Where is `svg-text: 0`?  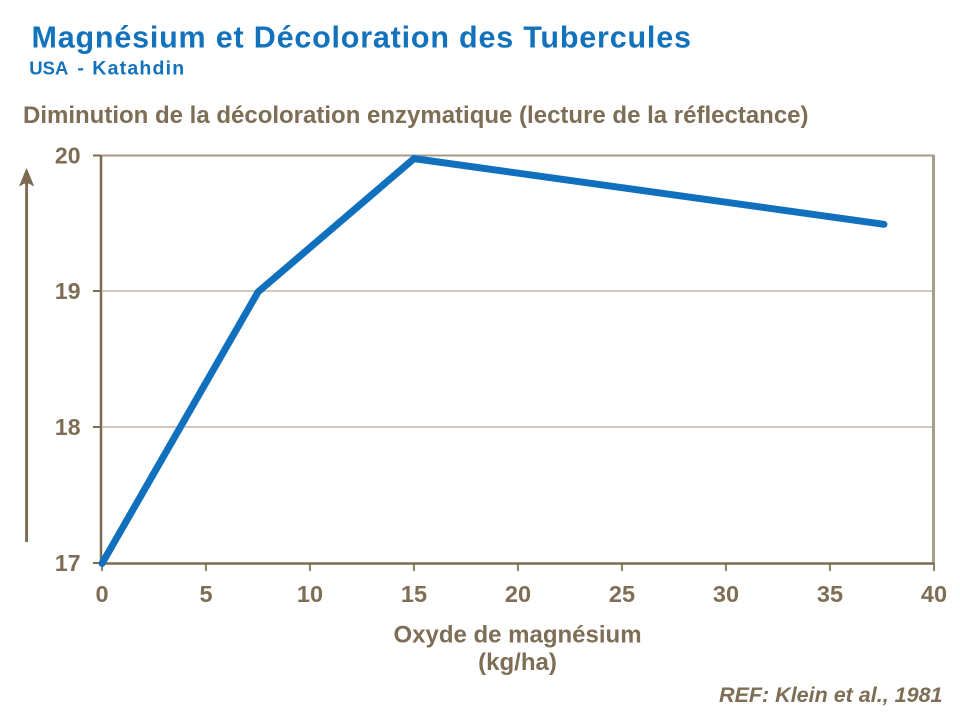 svg-text: 0 is located at coordinates (101, 594).